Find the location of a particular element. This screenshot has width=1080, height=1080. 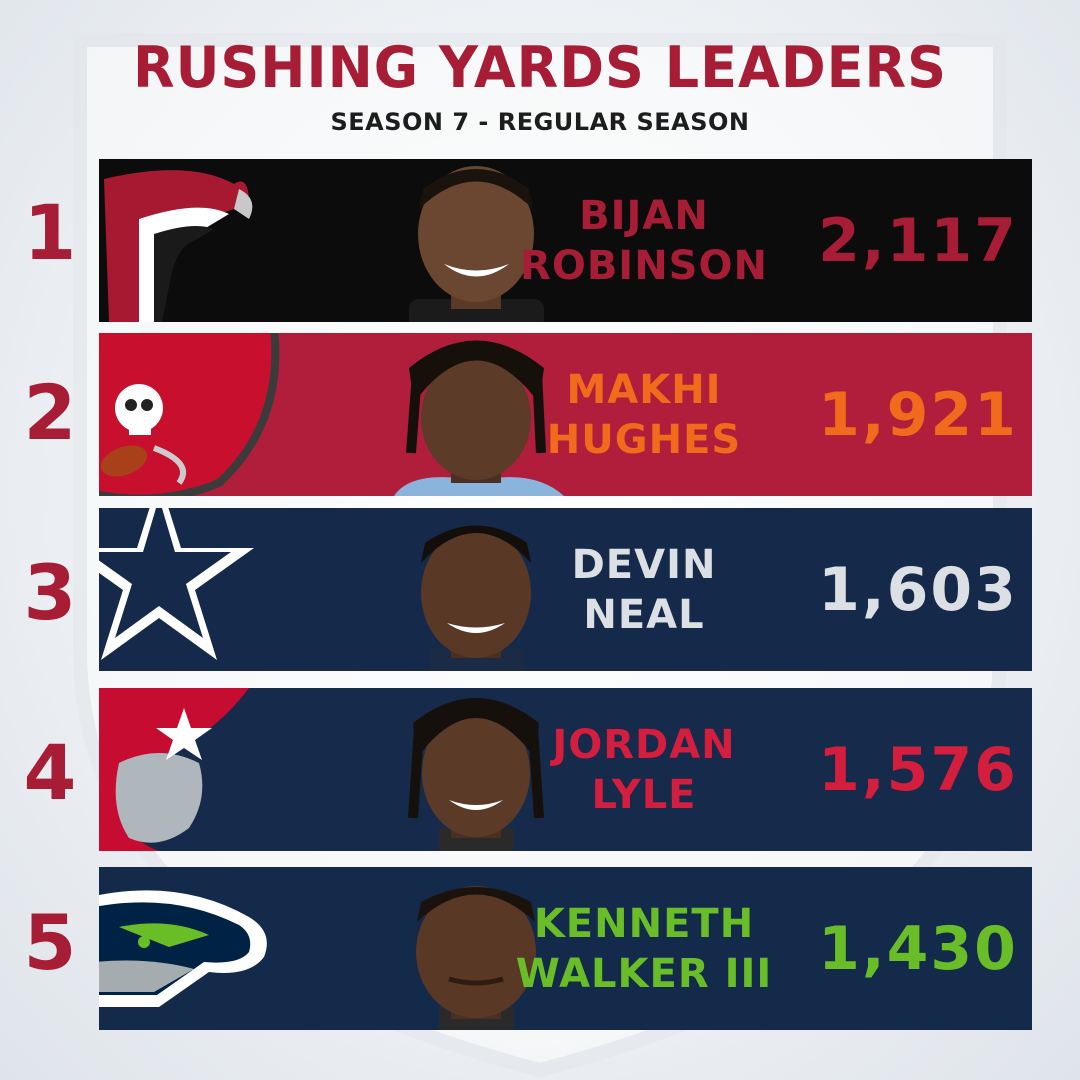

patriots-logo-icon is located at coordinates (174, 769).